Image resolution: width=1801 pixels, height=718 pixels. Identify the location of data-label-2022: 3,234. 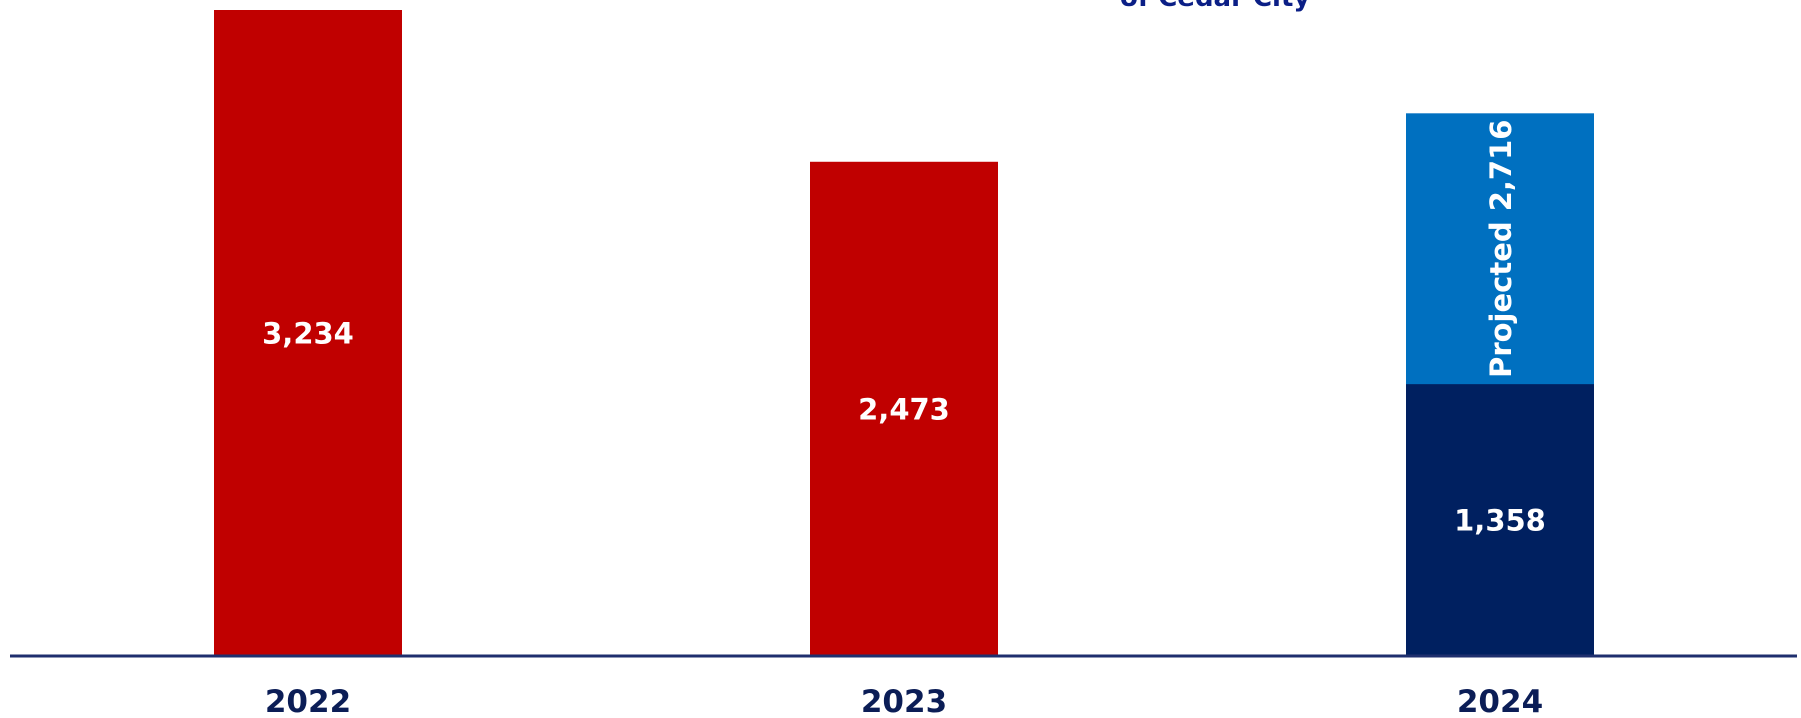
(308, 334).